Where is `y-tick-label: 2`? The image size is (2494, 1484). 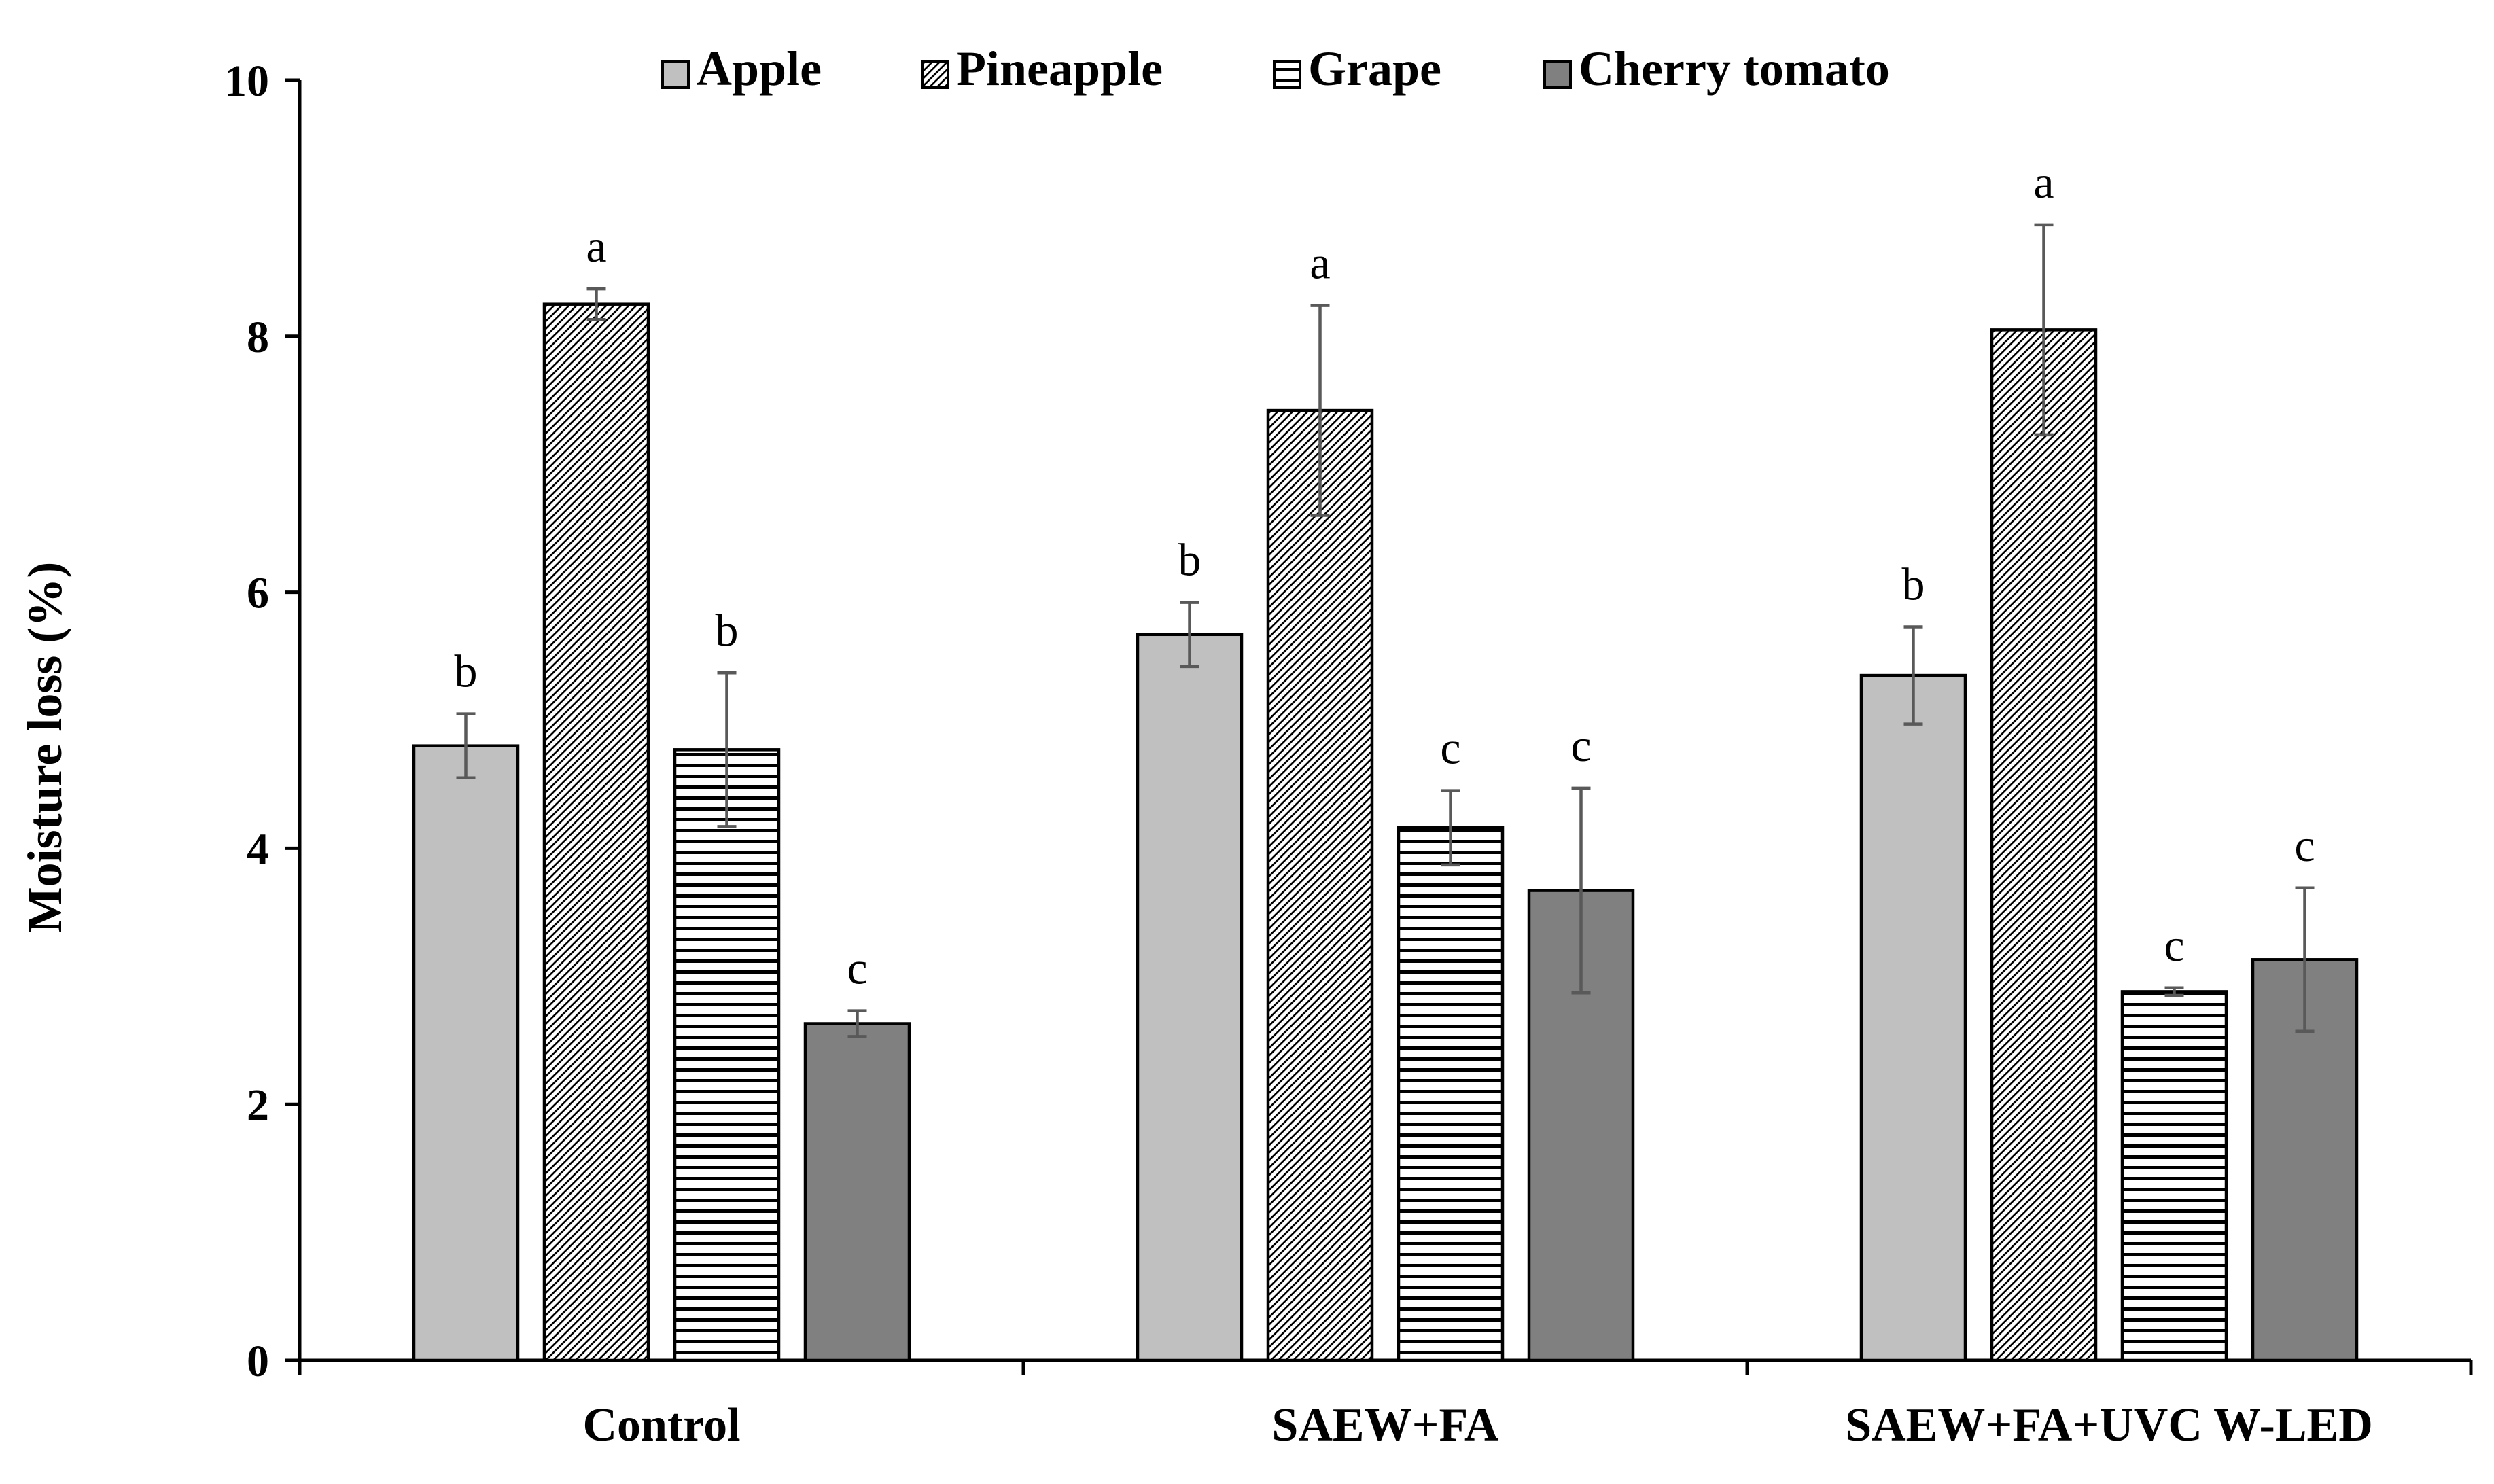 y-tick-label: 2 is located at coordinates (258, 1105).